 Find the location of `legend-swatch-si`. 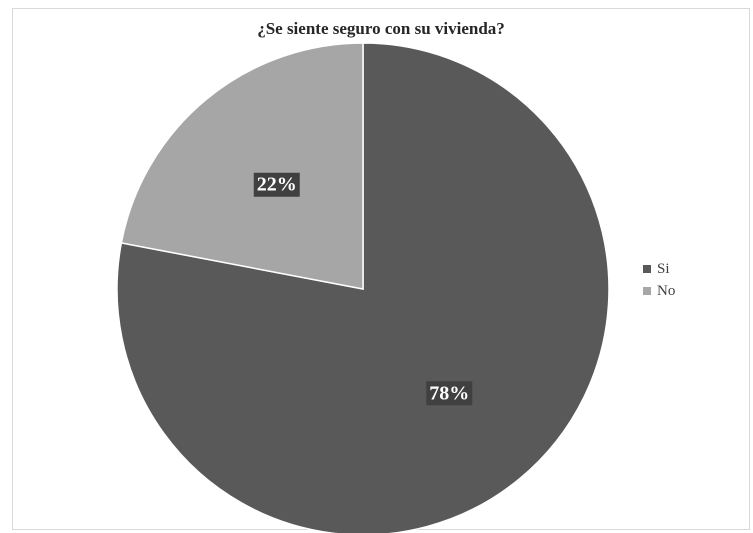

legend-swatch-si is located at coordinates (647, 269).